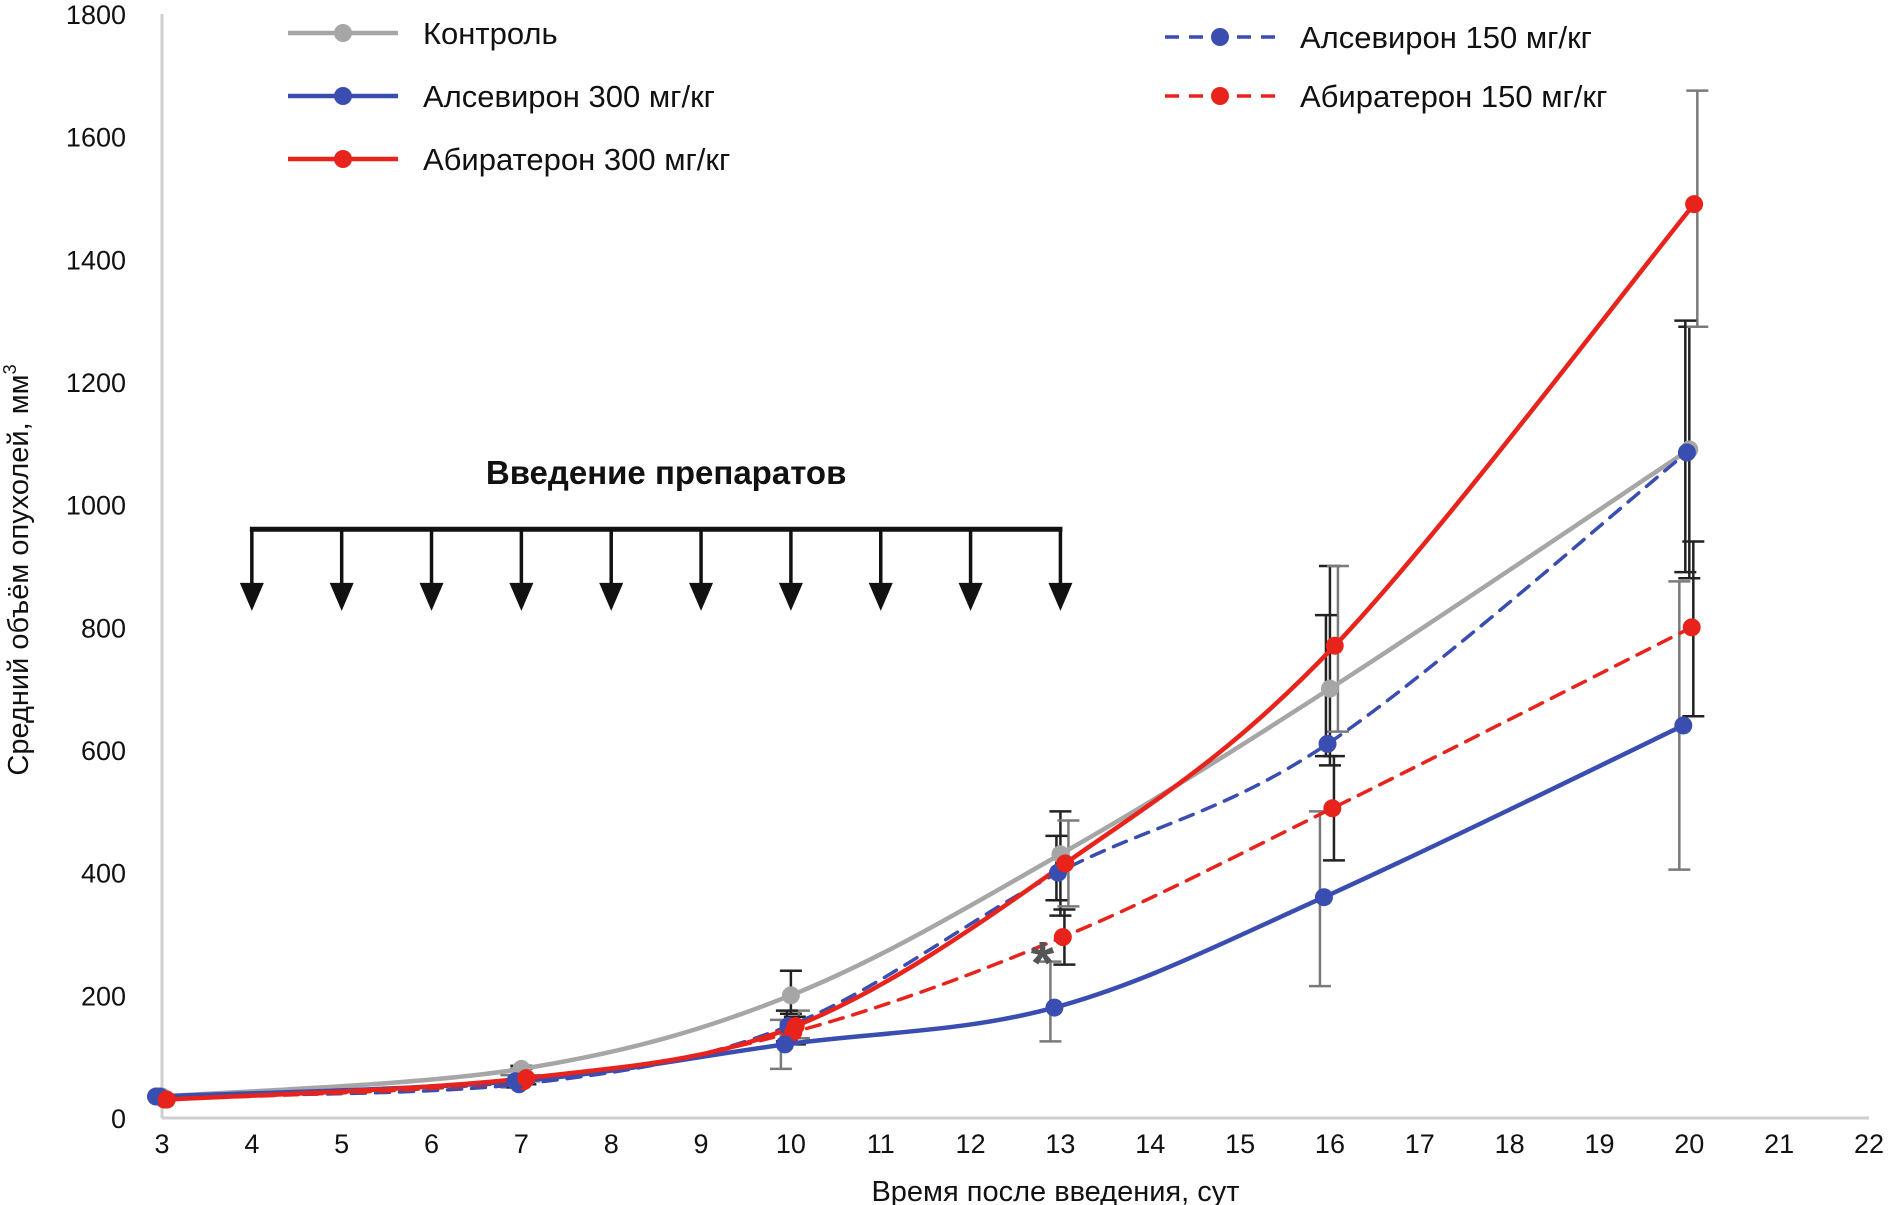 The height and width of the screenshot is (1205, 1896). What do you see at coordinates (1055, 1190) in the screenshot?
I see `x-axis-title: Время после введения, сут` at bounding box center [1055, 1190].